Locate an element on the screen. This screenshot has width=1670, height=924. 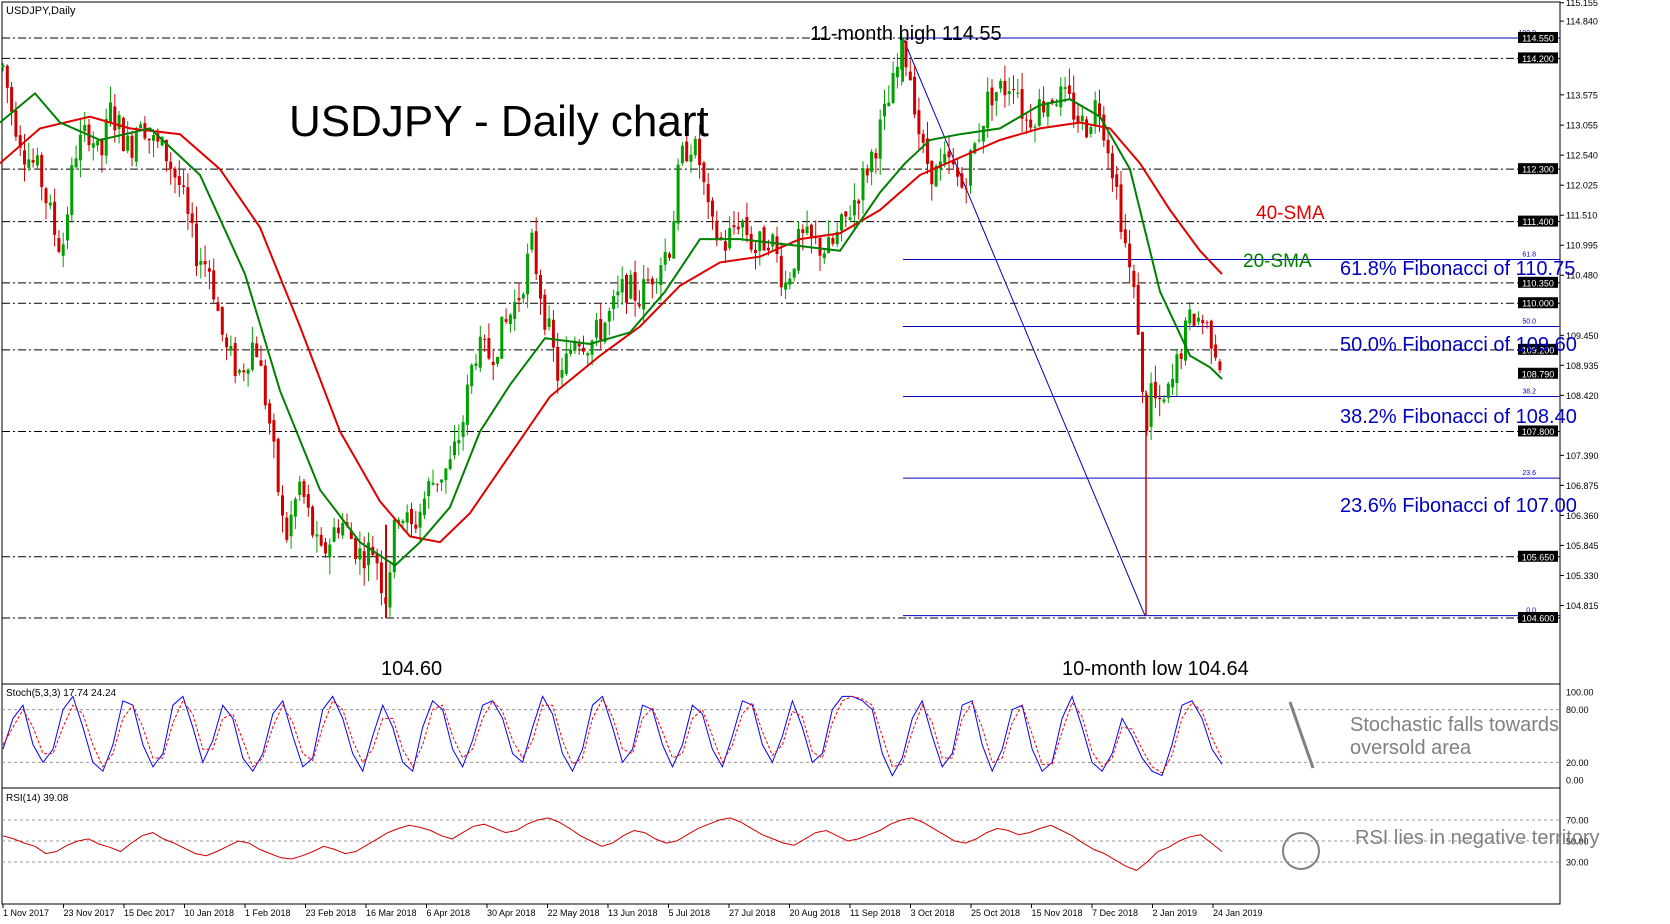
price-label-boxed: 111.400 is located at coordinates (1537, 222).